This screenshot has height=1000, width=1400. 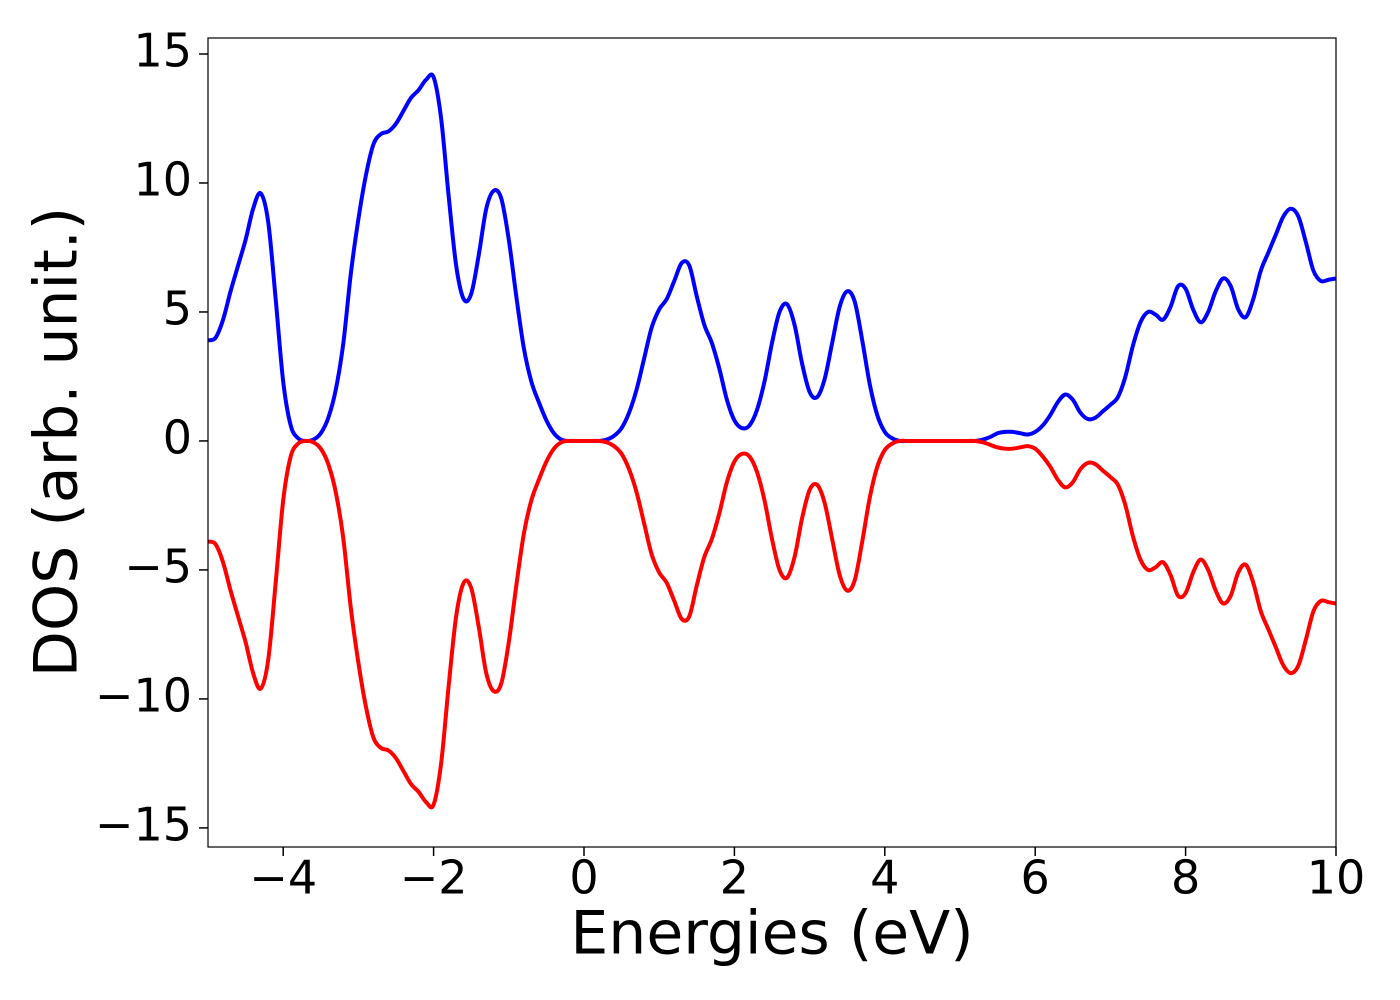 What do you see at coordinates (1035, 878) in the screenshot?
I see `x-tick-label: 6` at bounding box center [1035, 878].